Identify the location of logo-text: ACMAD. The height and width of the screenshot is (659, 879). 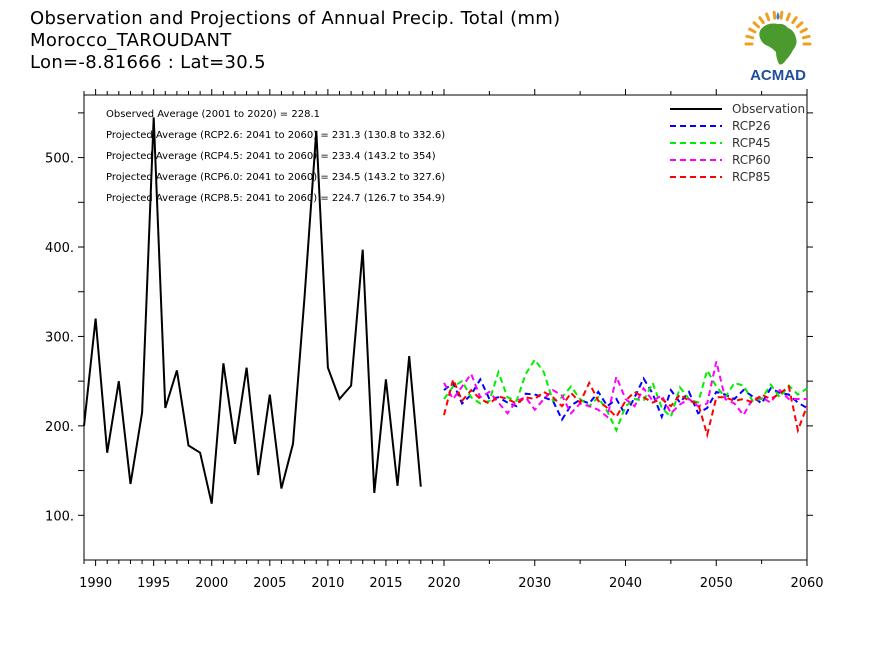
(778, 75).